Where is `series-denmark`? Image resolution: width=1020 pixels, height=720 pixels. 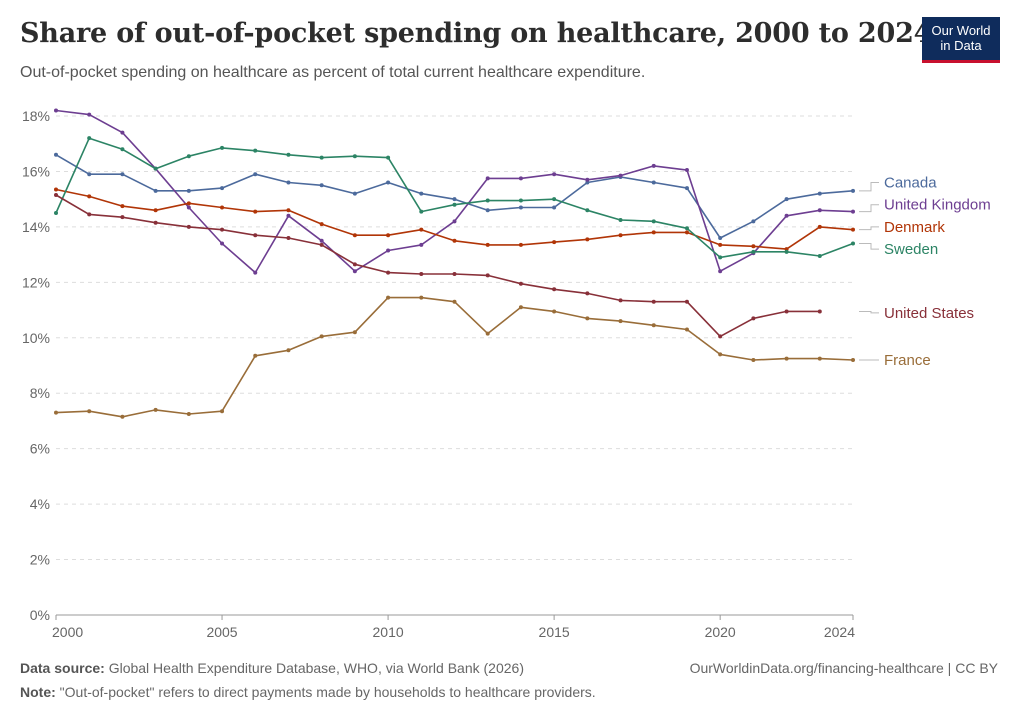 series-denmark is located at coordinates (454, 219).